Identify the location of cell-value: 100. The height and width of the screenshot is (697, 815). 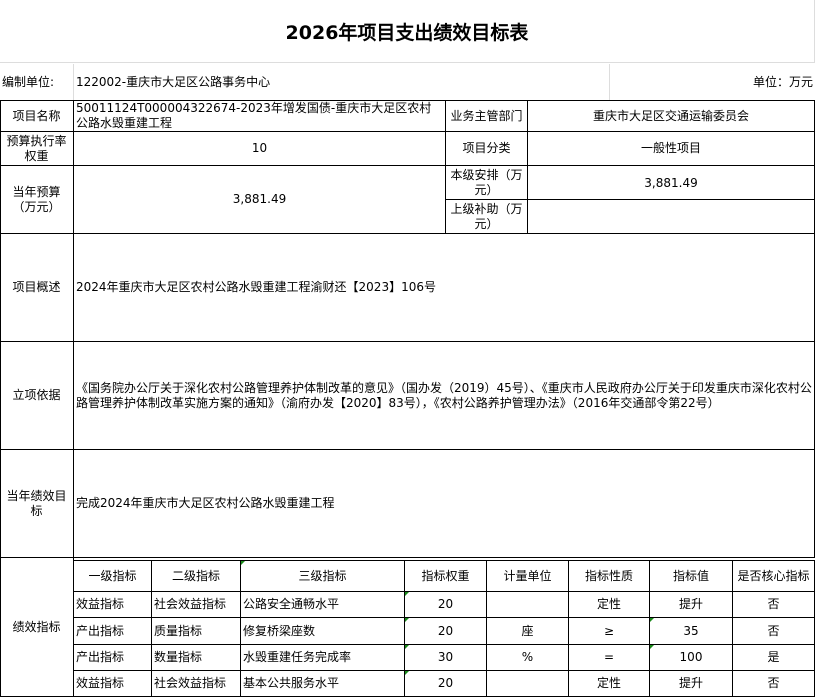
(691, 658).